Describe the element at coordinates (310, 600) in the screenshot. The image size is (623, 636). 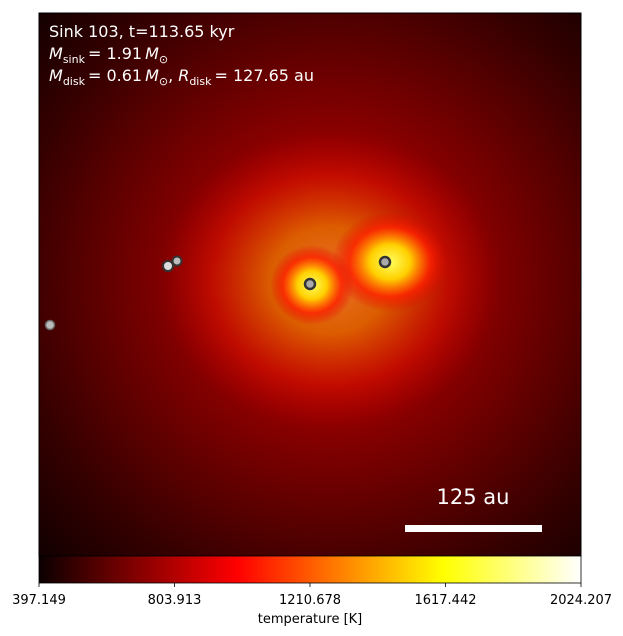
I see `tick-label: 1210.678` at that location.